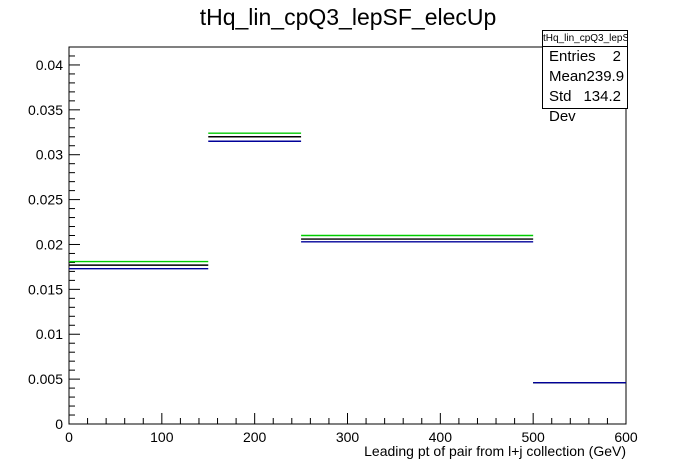  I want to click on x-tick-label: 400, so click(441, 437).